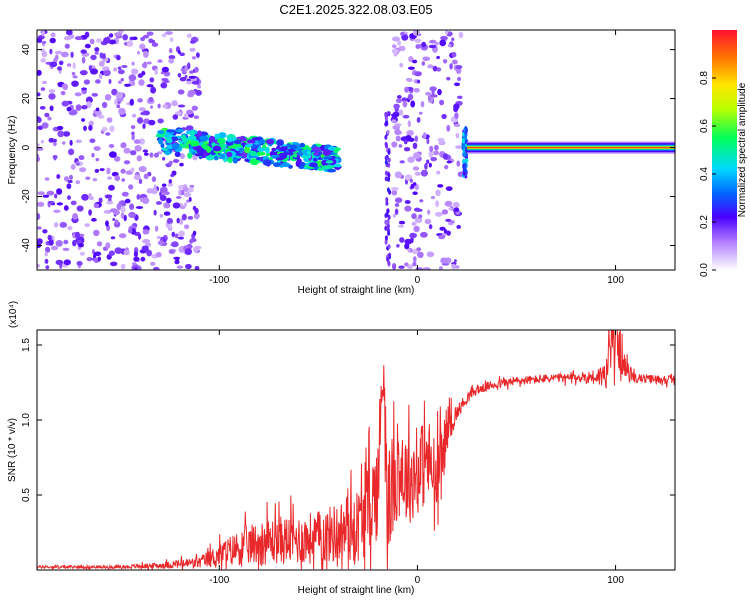 The image size is (750, 600). Describe the element at coordinates (356, 290) in the screenshot. I see `spectrogram-xlabel: Height of straight line (km)` at that location.